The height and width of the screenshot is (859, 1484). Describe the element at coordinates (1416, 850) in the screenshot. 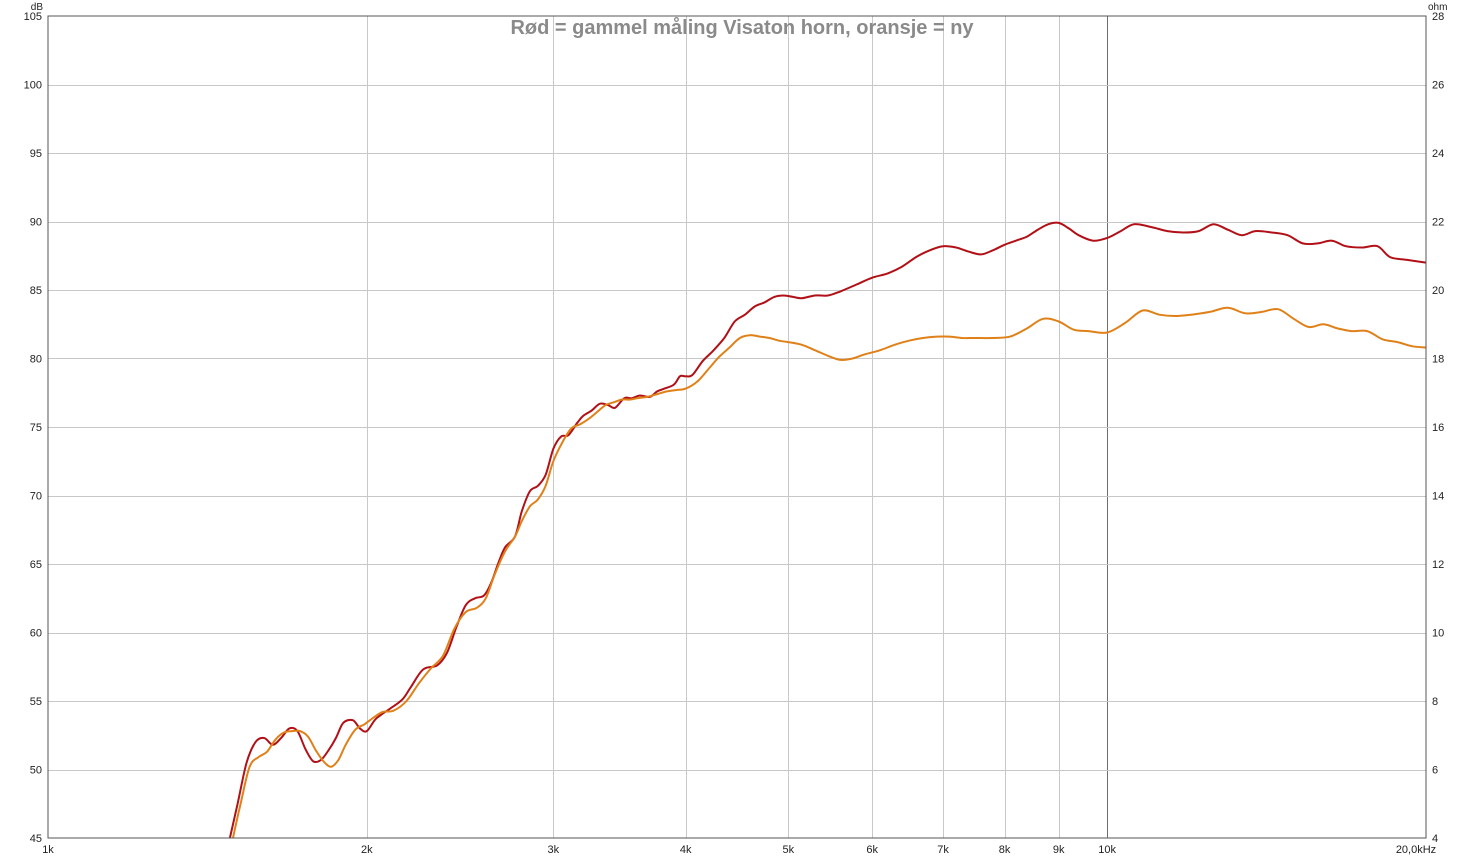

I see `x-tick-label: 20,0kHz` at that location.